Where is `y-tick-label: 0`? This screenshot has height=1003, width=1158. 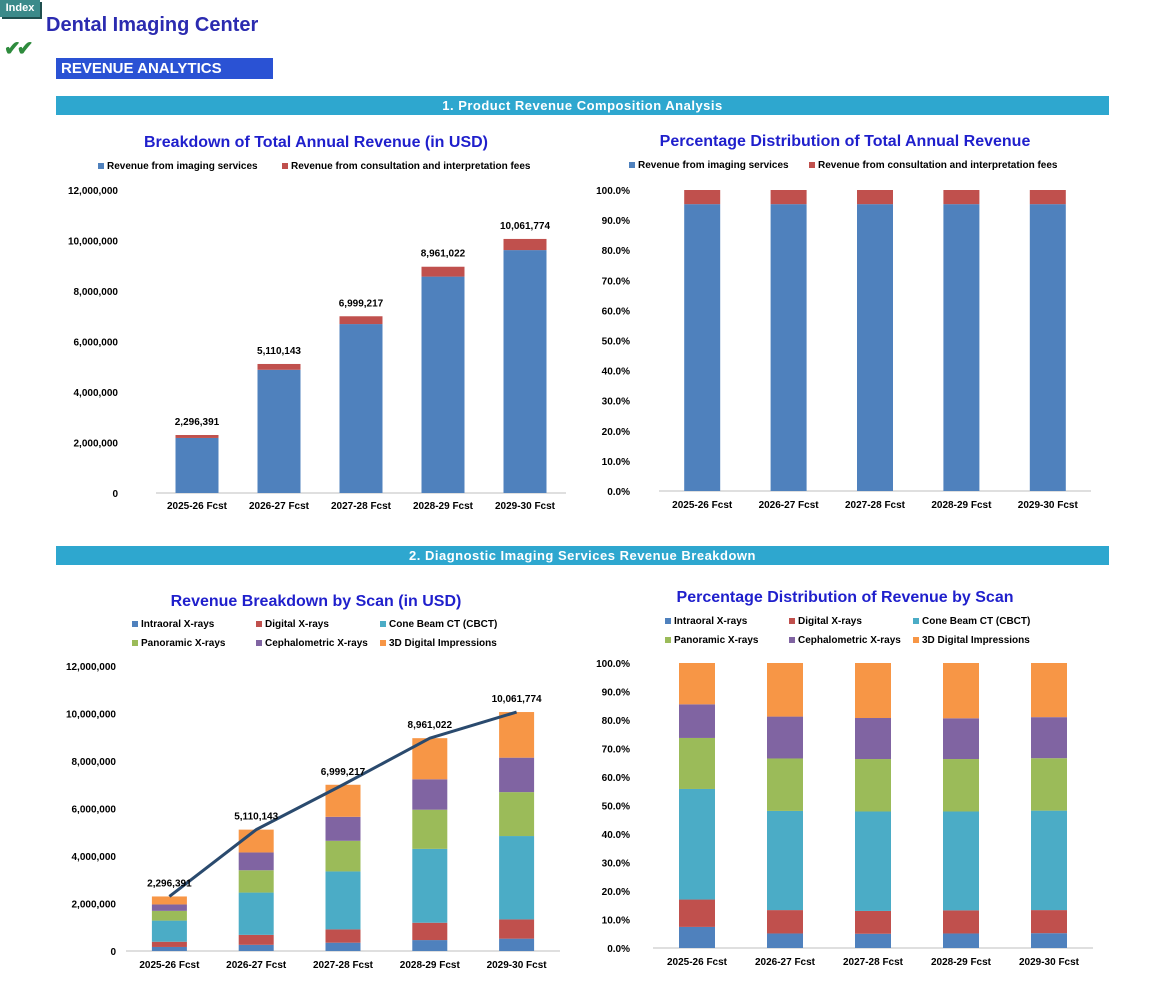
y-tick-label: 0 is located at coordinates (115, 494).